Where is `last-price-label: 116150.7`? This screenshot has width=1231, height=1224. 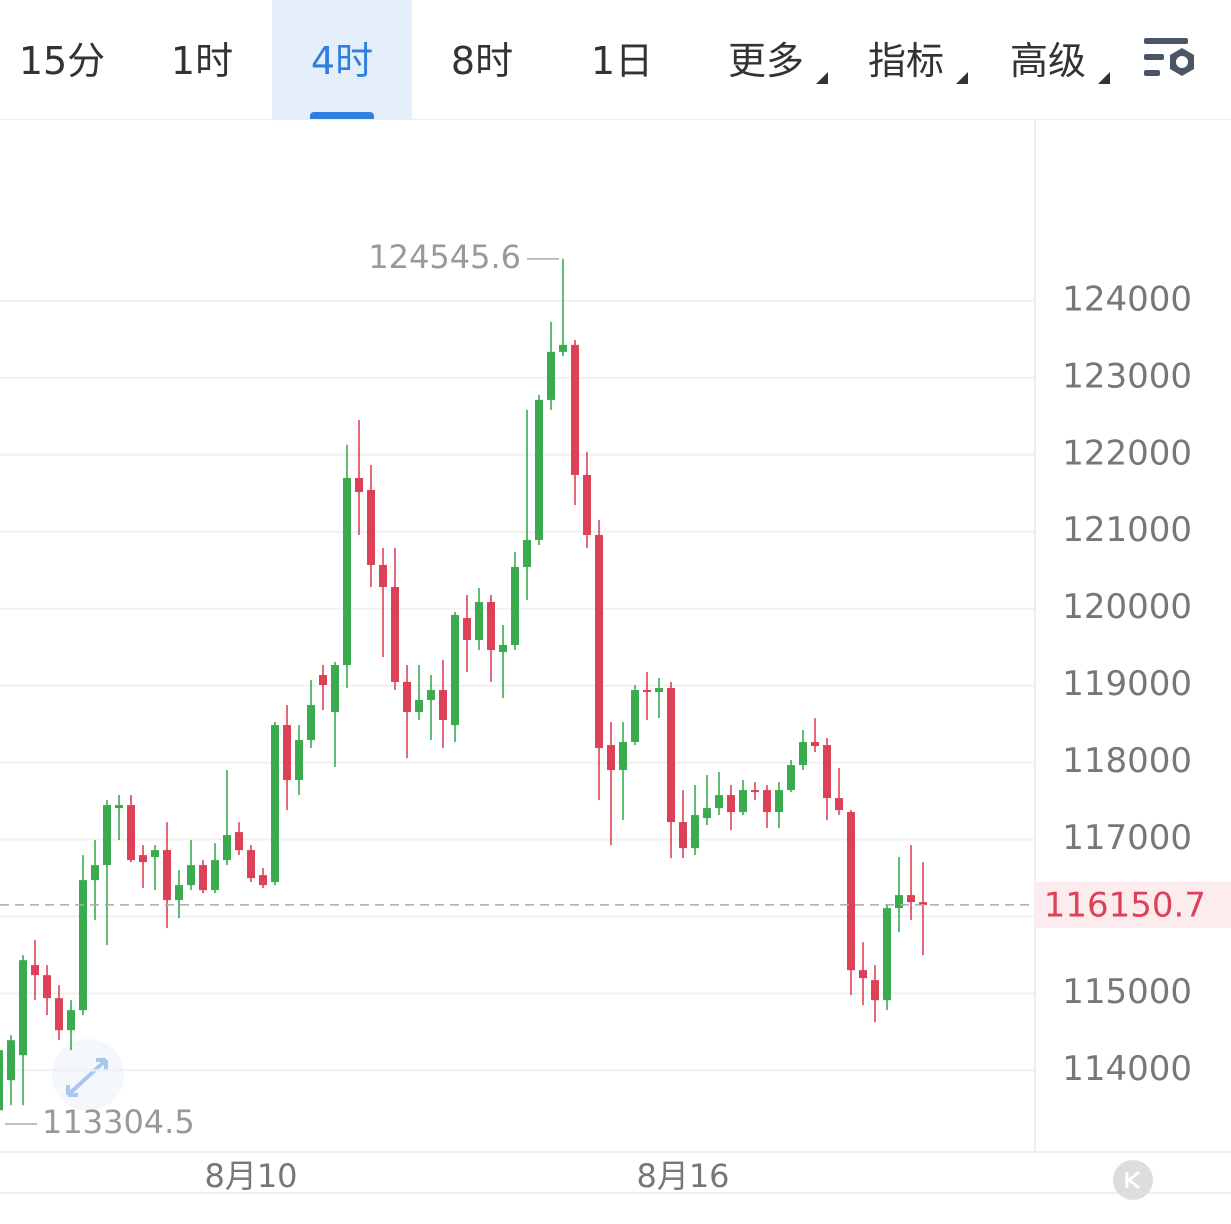 last-price-label: 116150.7 is located at coordinates (1125, 905).